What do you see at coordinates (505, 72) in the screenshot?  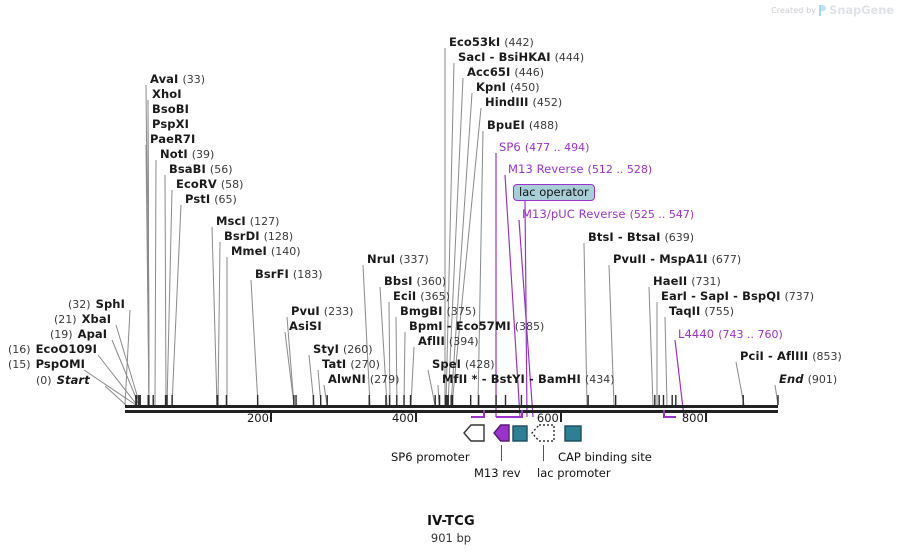 I see `enzyme-label-acc65i: Acc65I (446)` at bounding box center [505, 72].